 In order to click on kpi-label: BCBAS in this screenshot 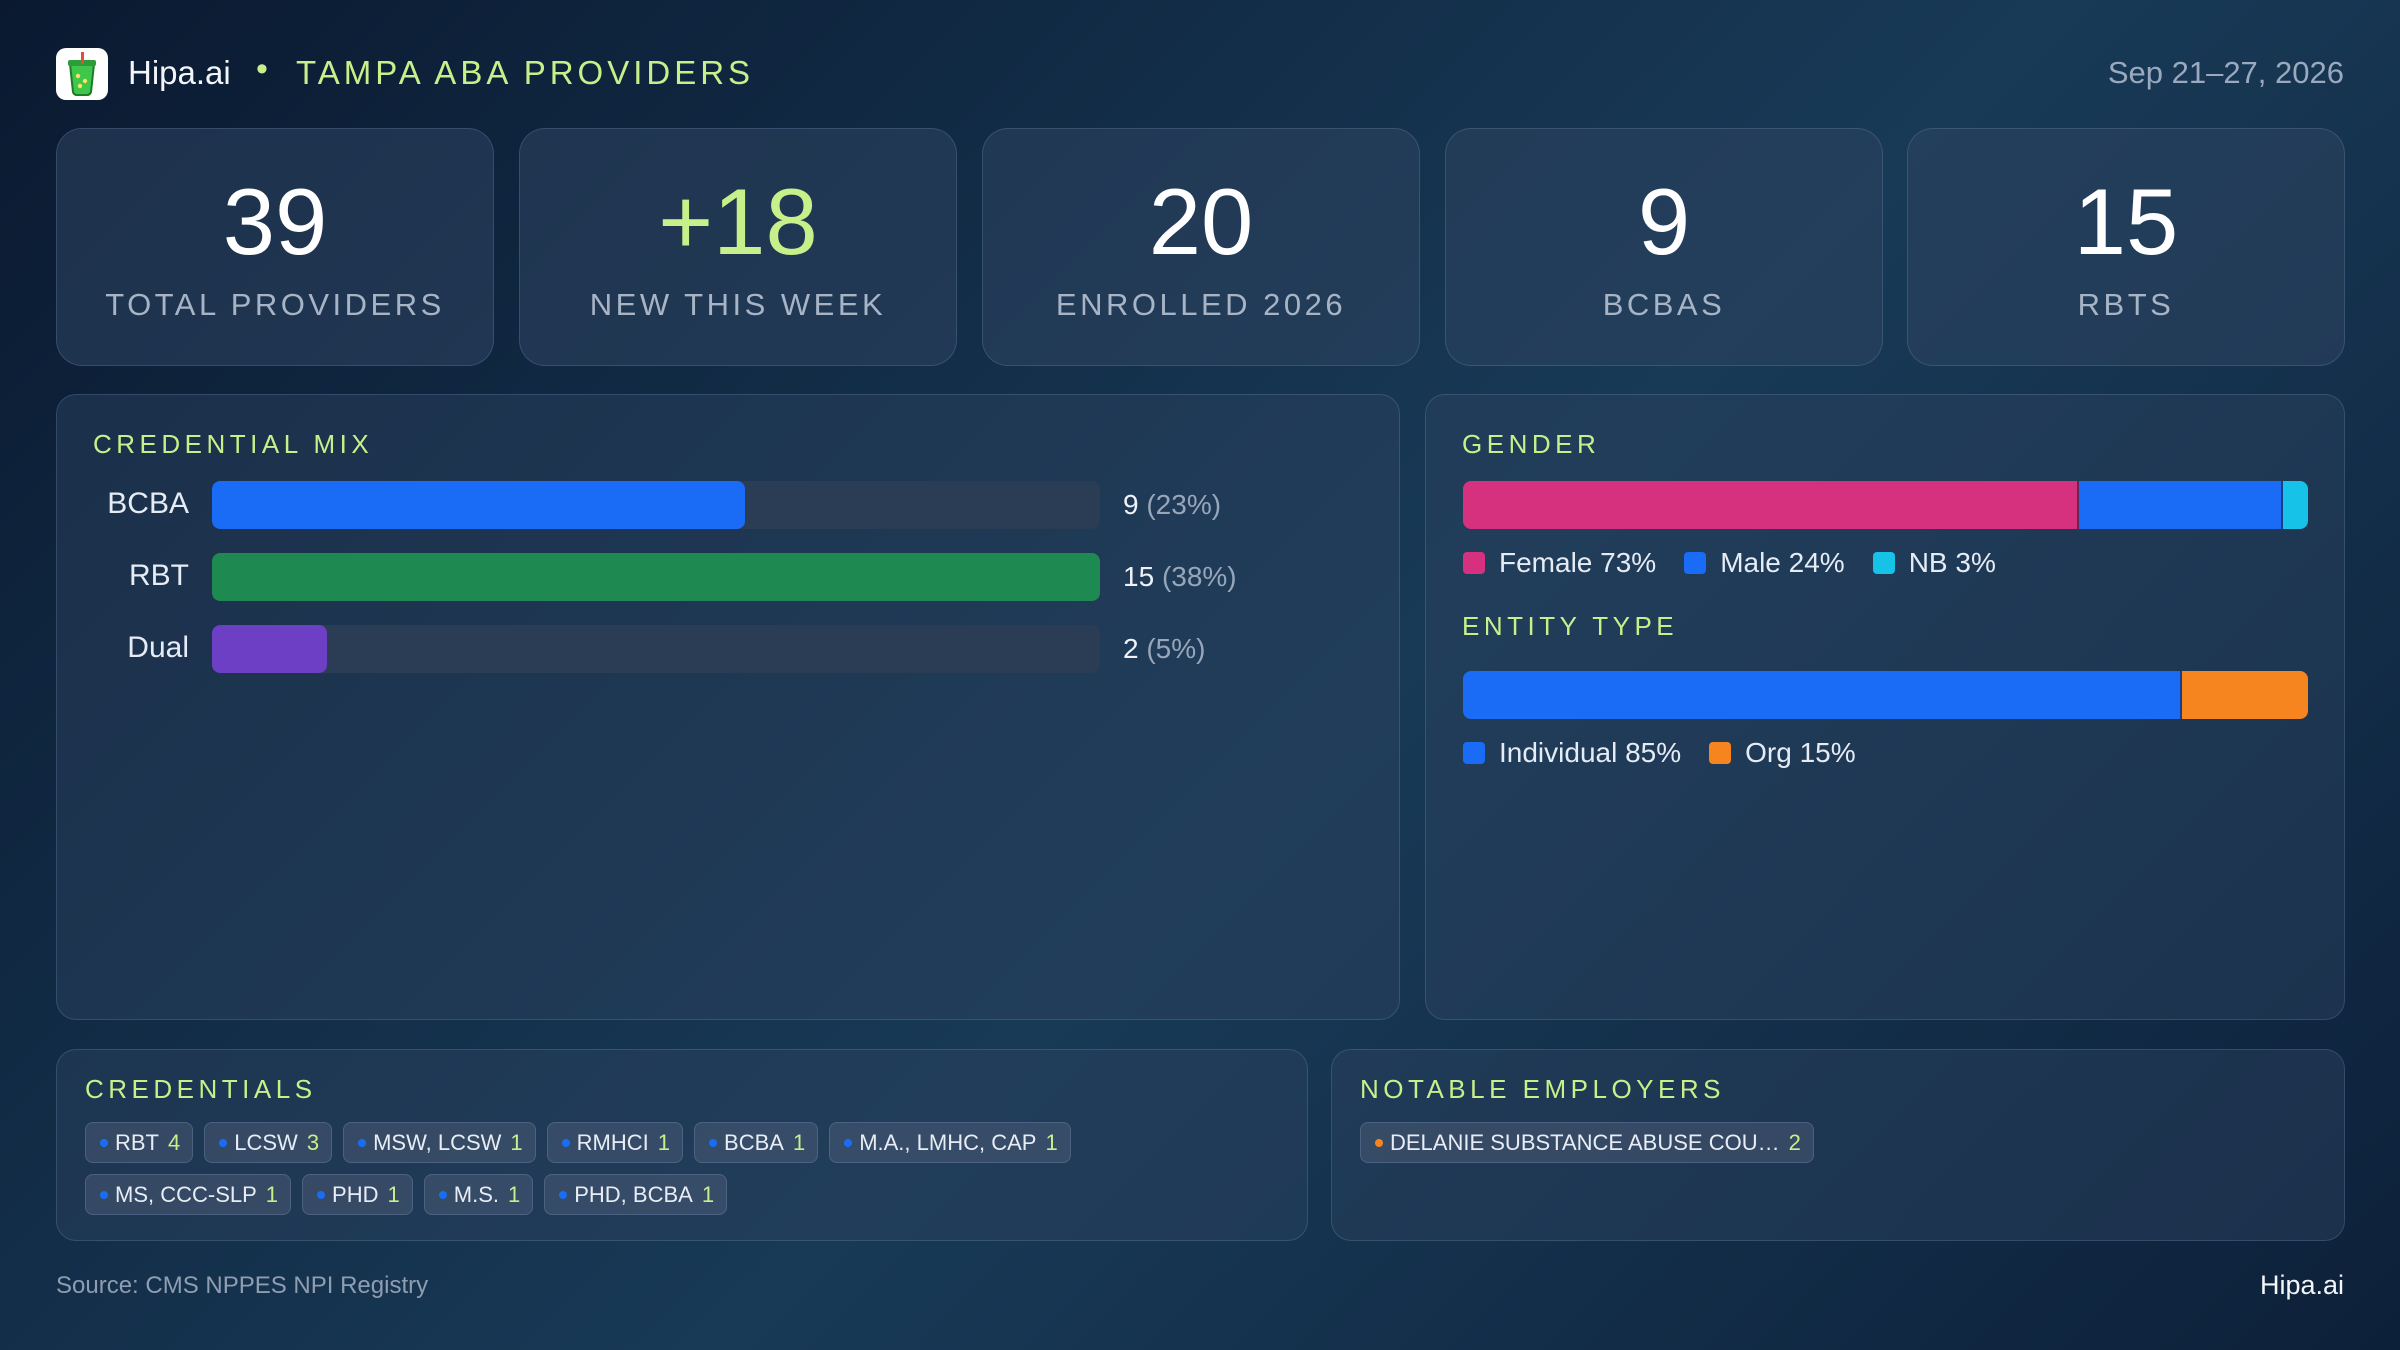, I will do `click(1664, 304)`.